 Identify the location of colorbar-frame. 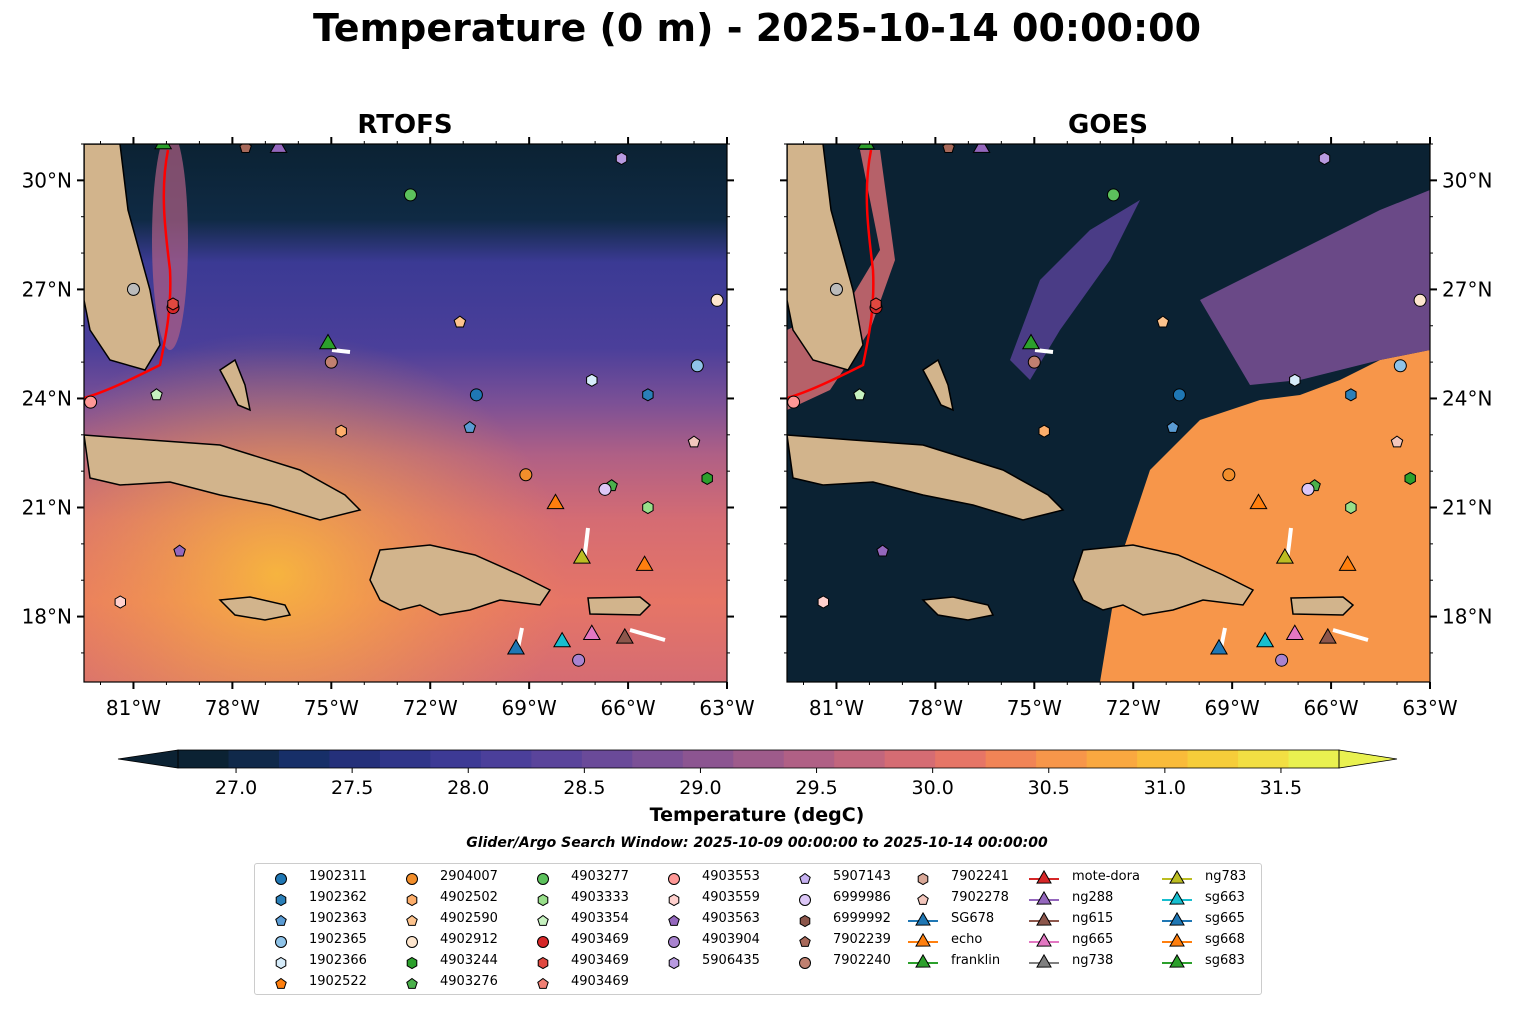
(758, 759).